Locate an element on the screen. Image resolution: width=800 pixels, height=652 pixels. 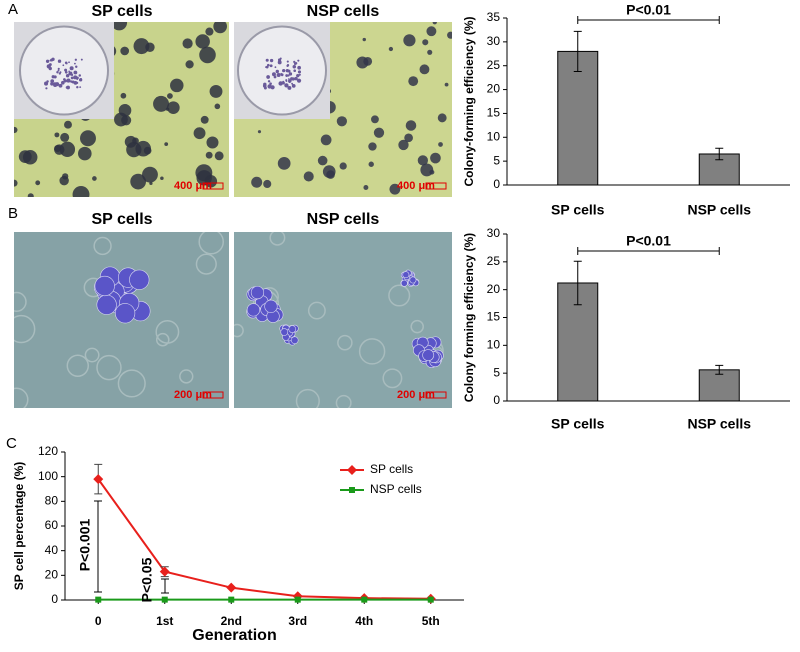
legend-label: SP cells is located at coordinates (391, 469).